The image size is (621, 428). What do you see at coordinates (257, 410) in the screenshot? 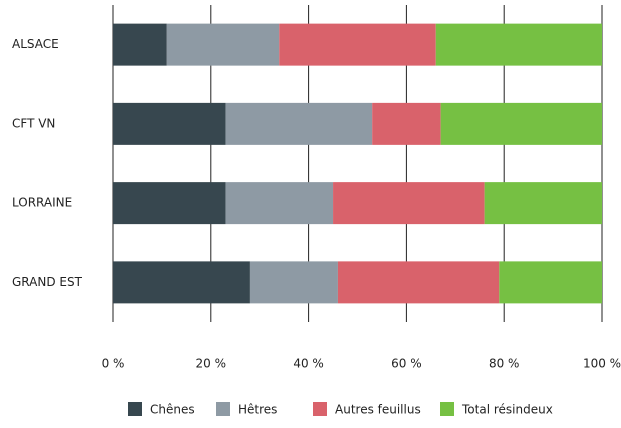
I see `legend-label: Hêtres` at bounding box center [257, 410].